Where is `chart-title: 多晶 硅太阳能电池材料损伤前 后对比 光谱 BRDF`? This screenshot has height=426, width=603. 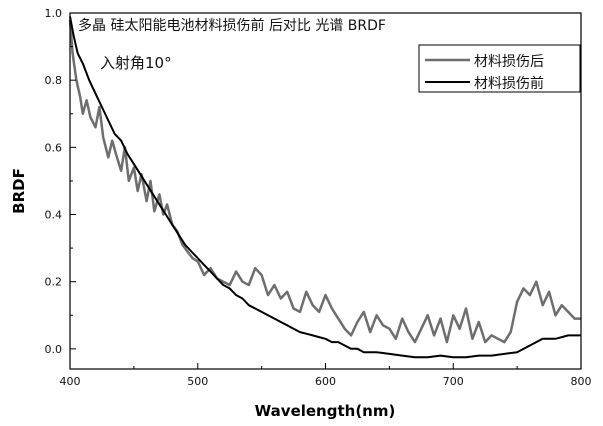 chart-title: 多晶 硅太阳能电池材料损伤前 后对比 光谱 BRDF is located at coordinates (232, 25).